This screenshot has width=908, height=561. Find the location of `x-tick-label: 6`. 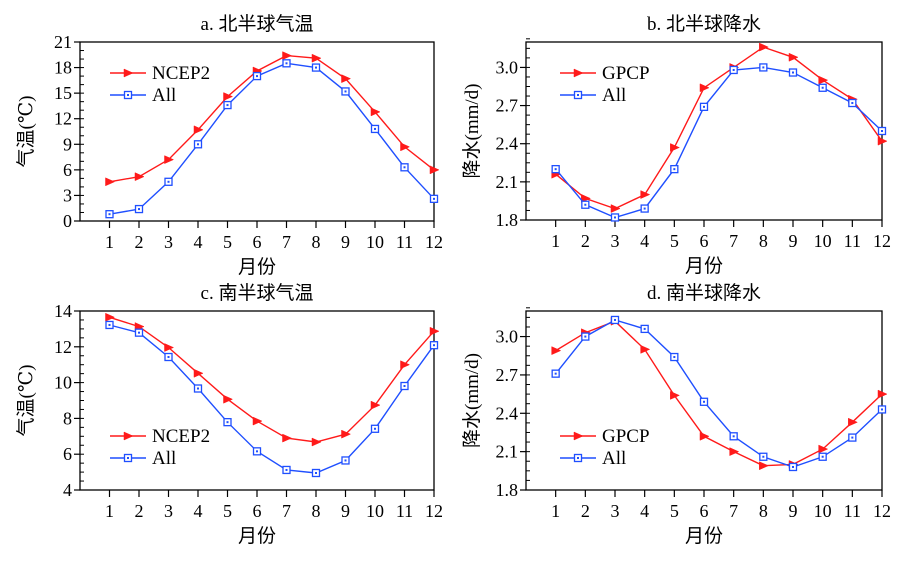

x-tick-label: 6 is located at coordinates (704, 511).